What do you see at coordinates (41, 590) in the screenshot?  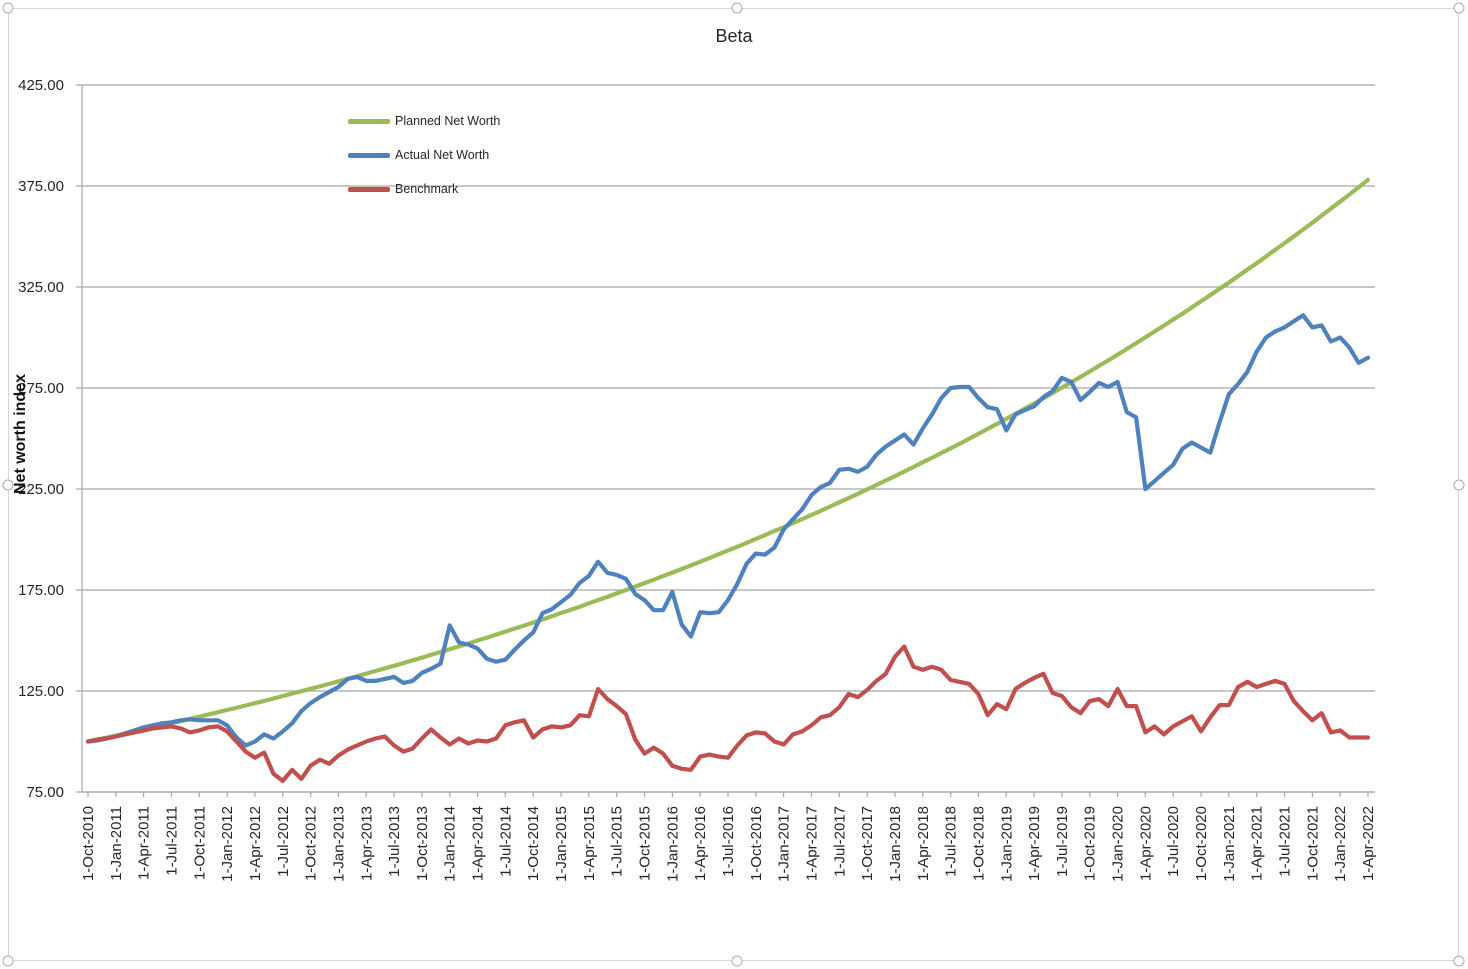 I see `y-tick-label: 175.00` at bounding box center [41, 590].